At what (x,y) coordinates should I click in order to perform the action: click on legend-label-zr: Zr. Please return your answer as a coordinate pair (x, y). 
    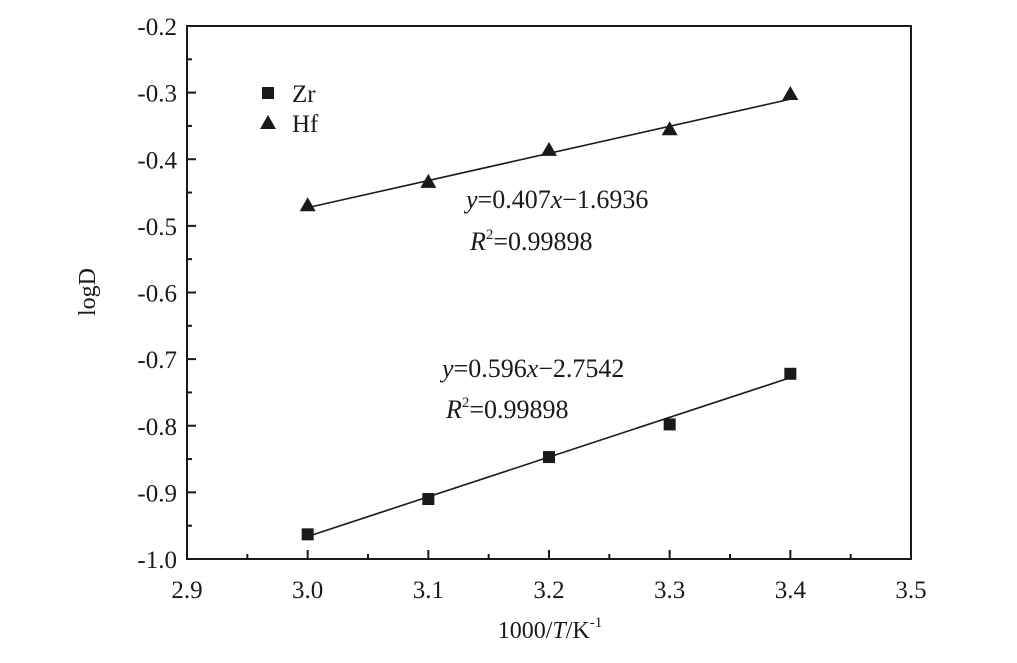
    Looking at the image, I should click on (304, 94).